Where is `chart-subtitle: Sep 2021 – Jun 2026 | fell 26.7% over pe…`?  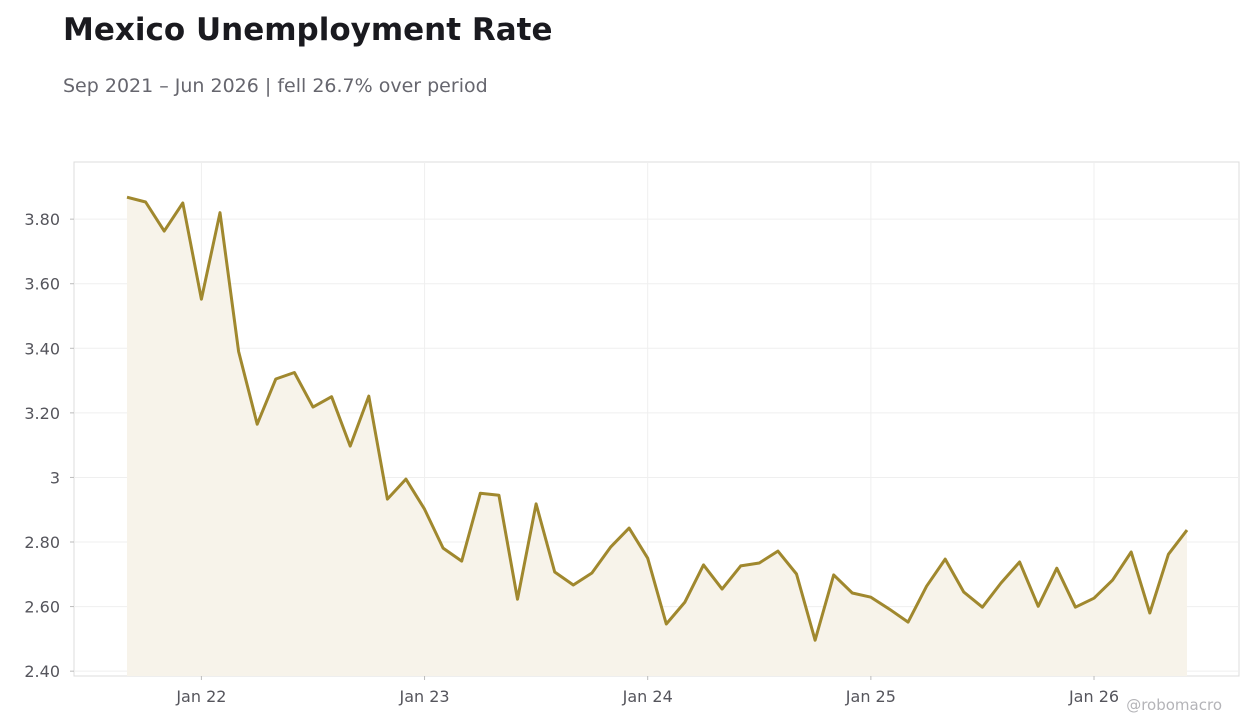
chart-subtitle: Sep 2021 – Jun 2026 | fell 26.7% over pe… is located at coordinates (275, 86).